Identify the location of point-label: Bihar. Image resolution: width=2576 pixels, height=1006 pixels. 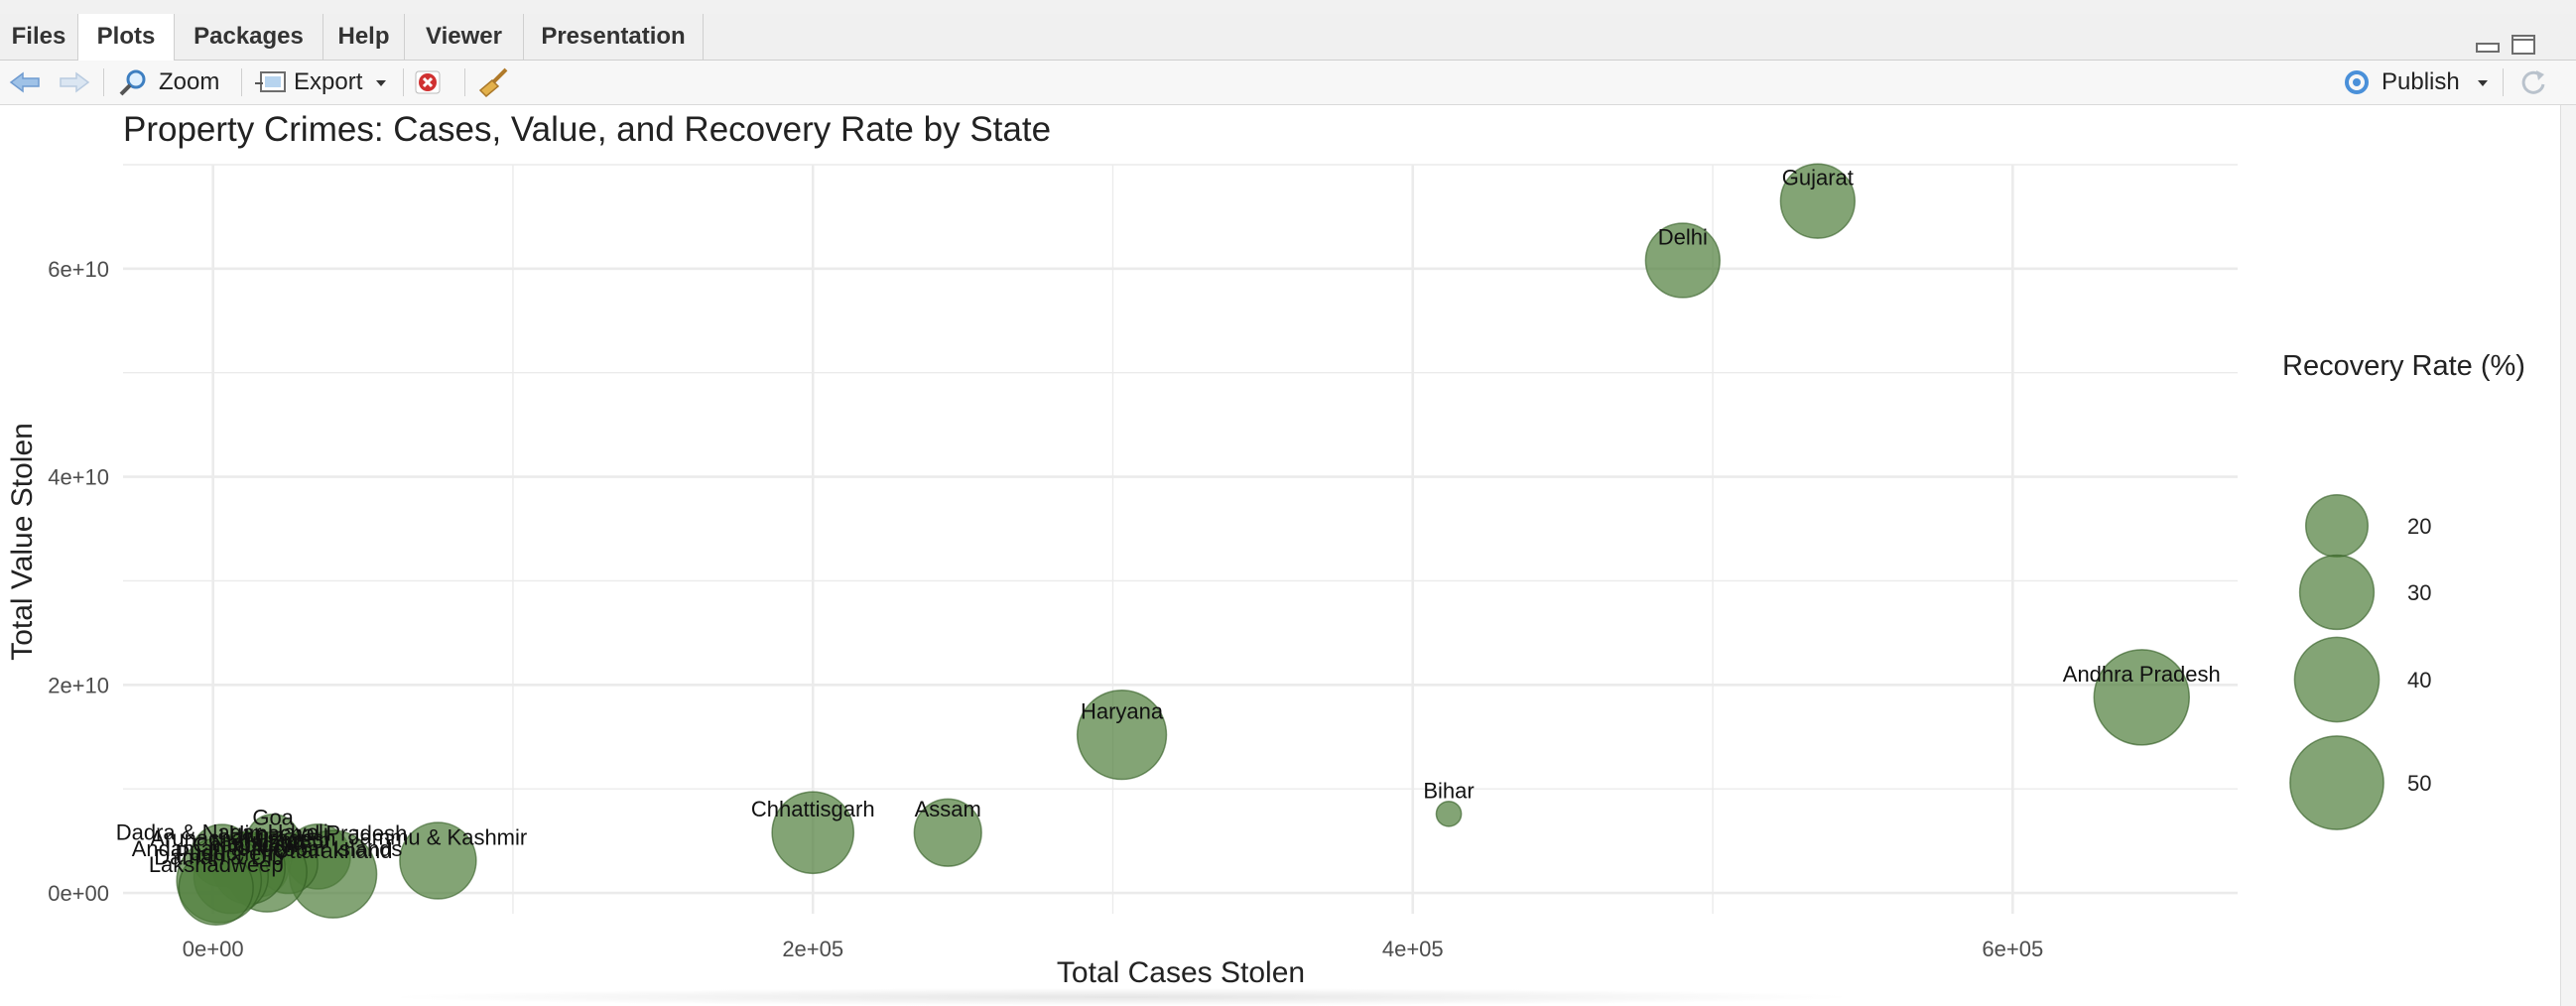
(1449, 791).